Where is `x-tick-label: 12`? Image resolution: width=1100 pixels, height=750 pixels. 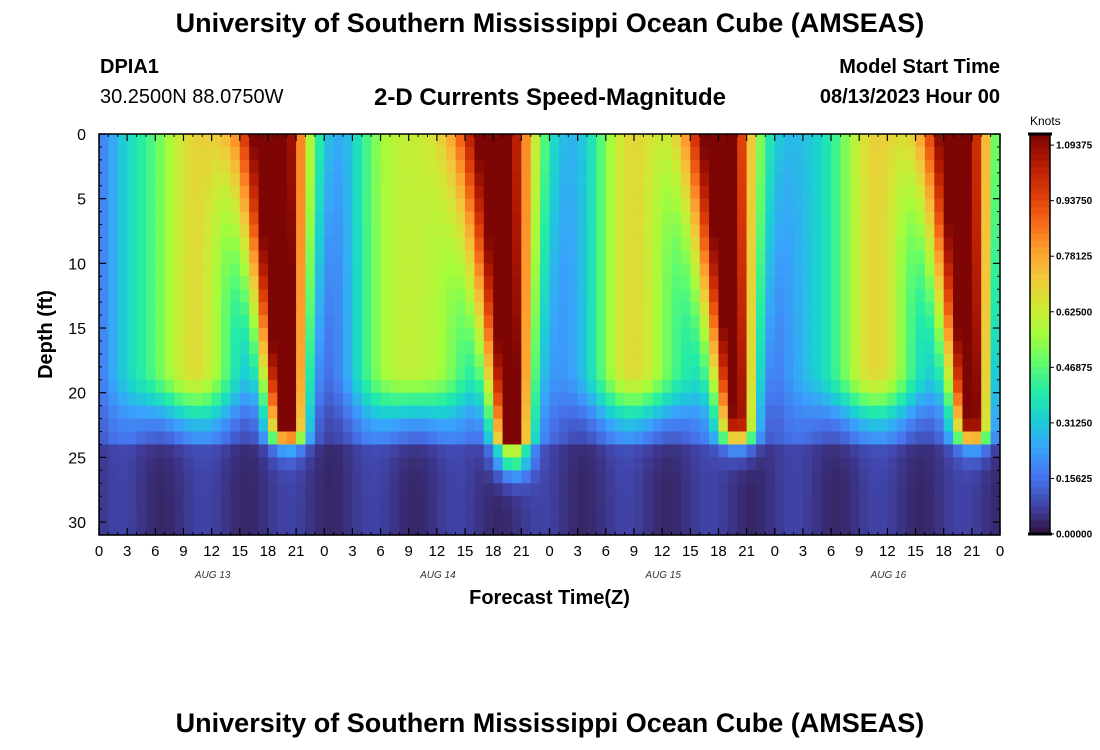 x-tick-label: 12 is located at coordinates (211, 551).